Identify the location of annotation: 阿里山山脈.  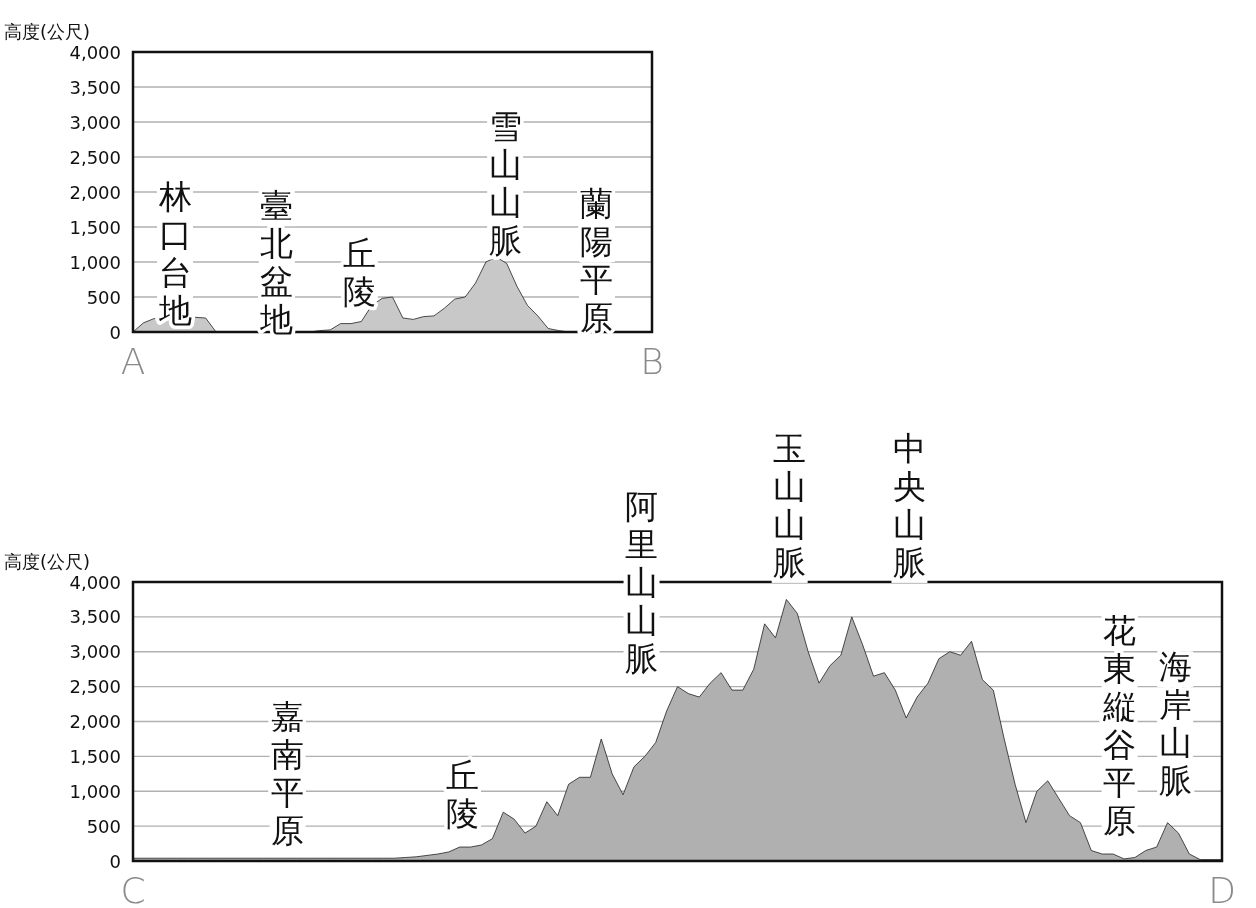
(642, 582).